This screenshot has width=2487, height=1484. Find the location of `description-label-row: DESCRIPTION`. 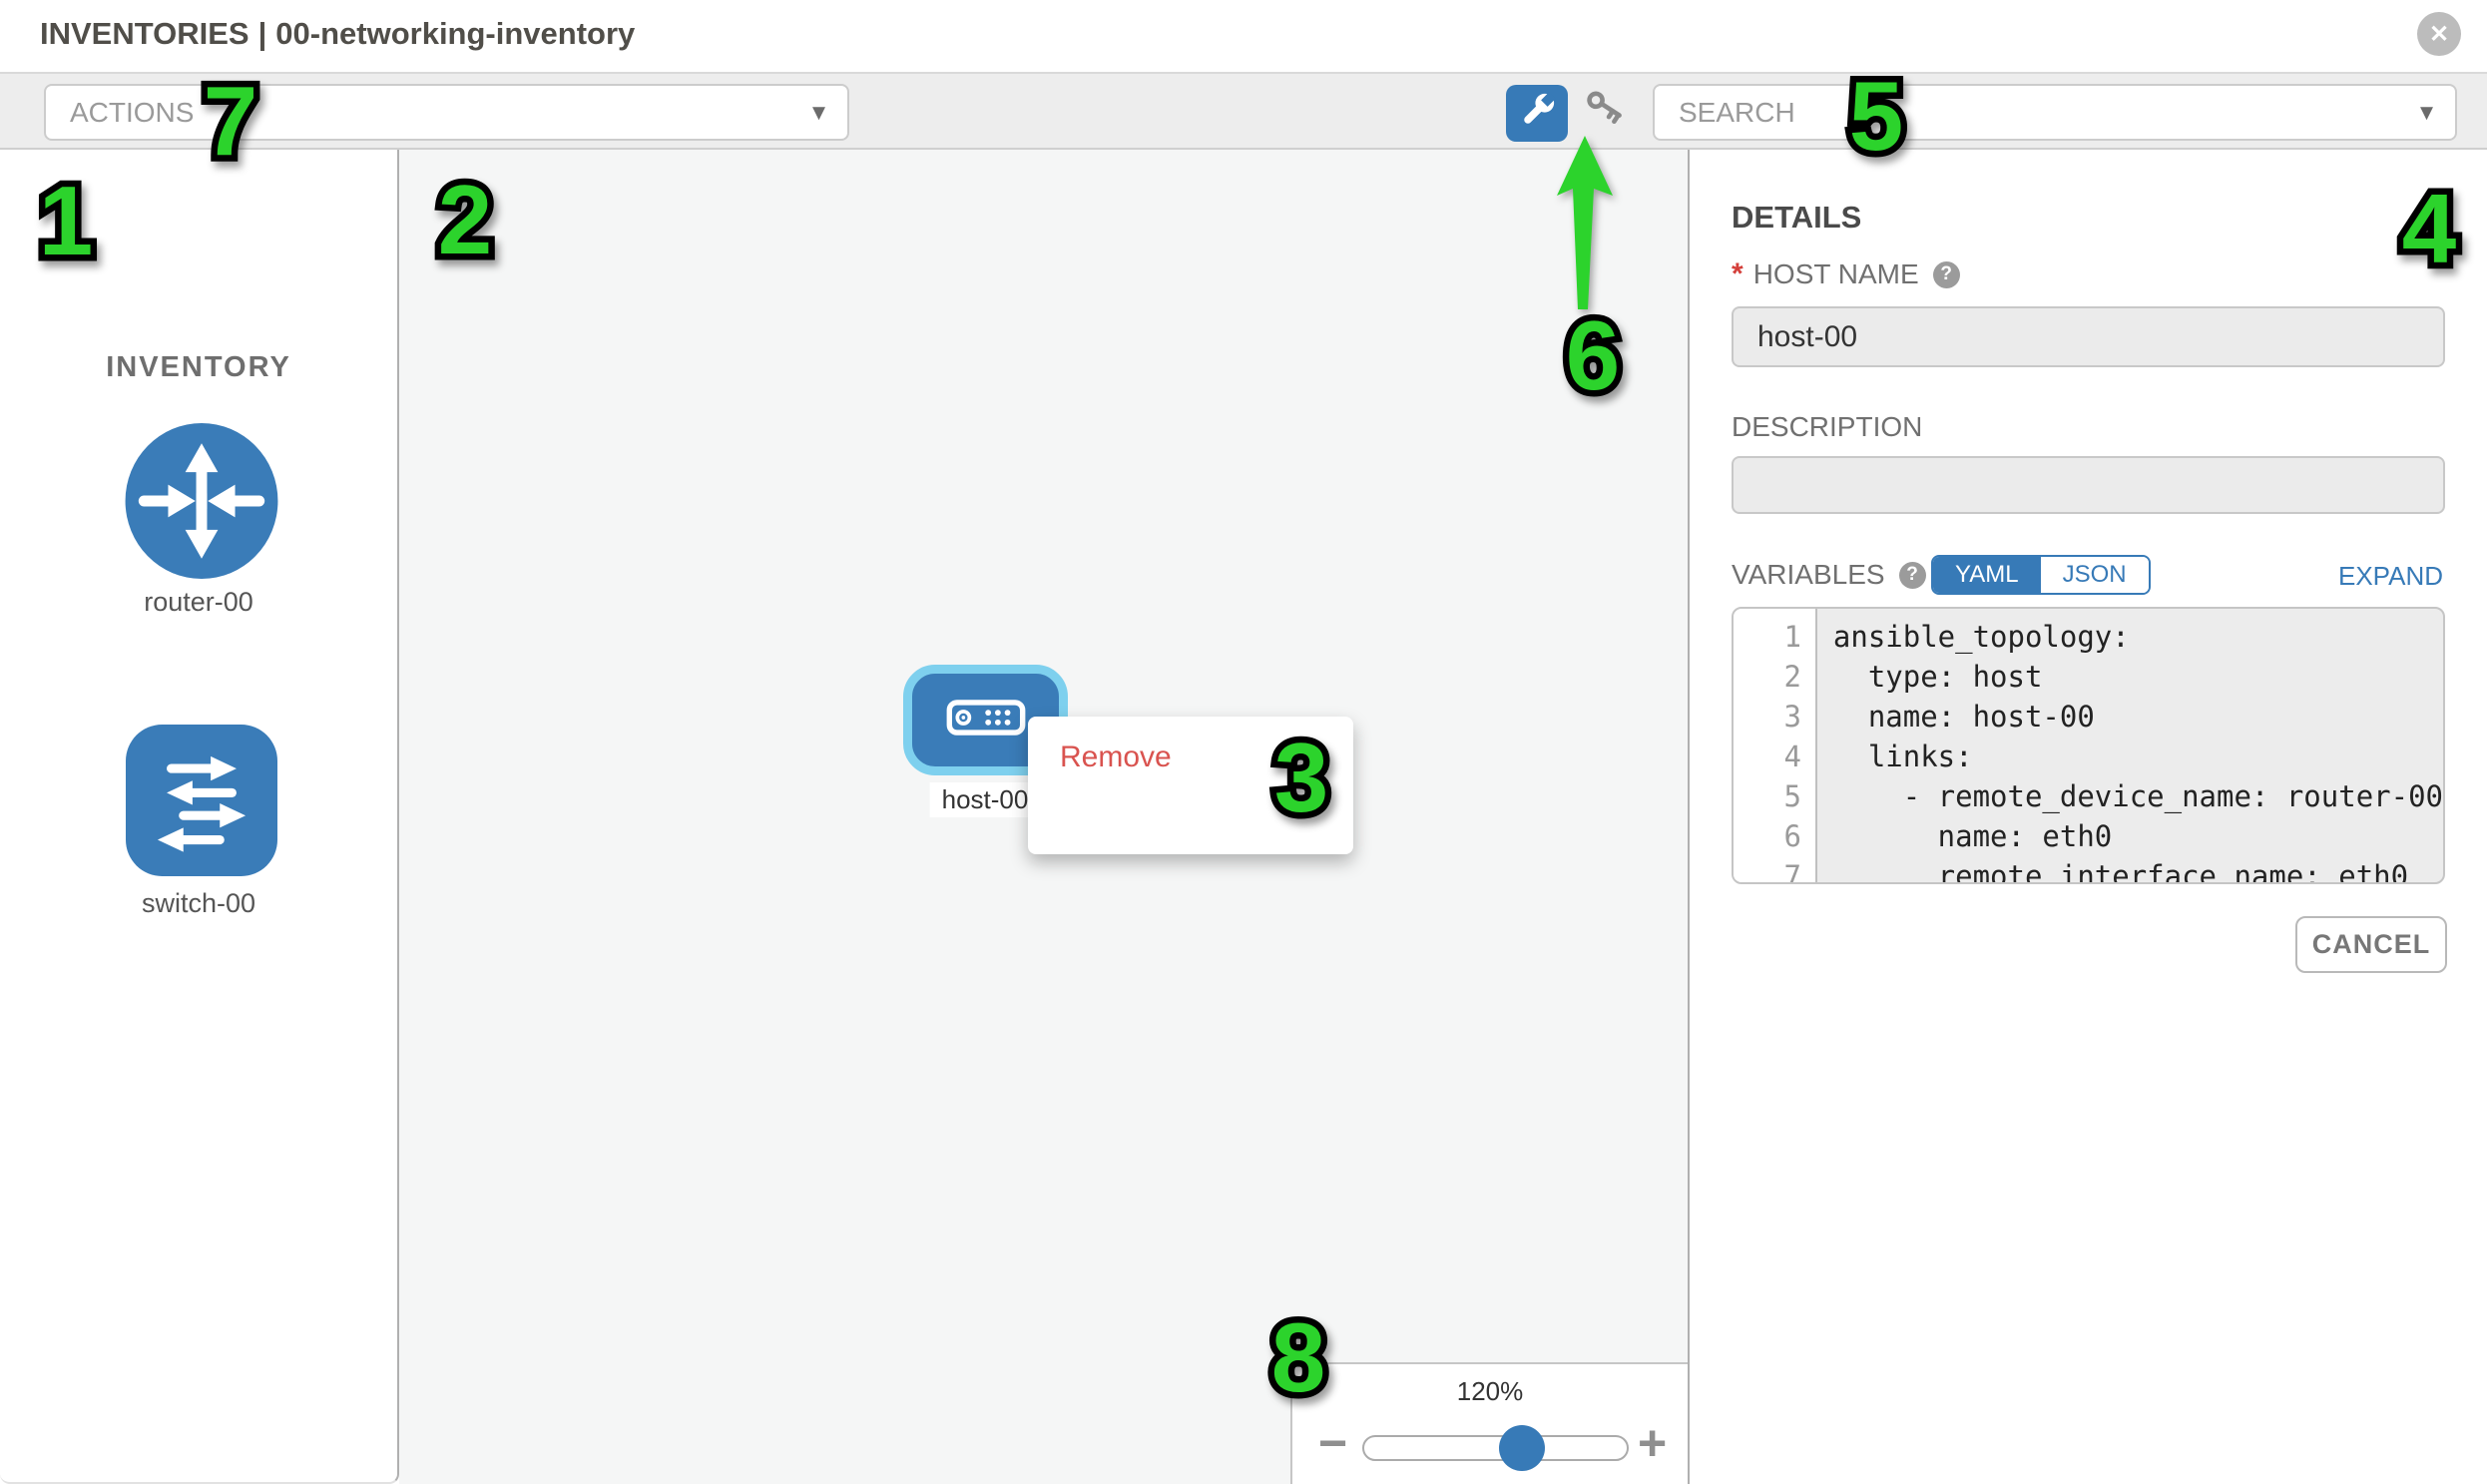

description-label-row: DESCRIPTION is located at coordinates (1827, 427).